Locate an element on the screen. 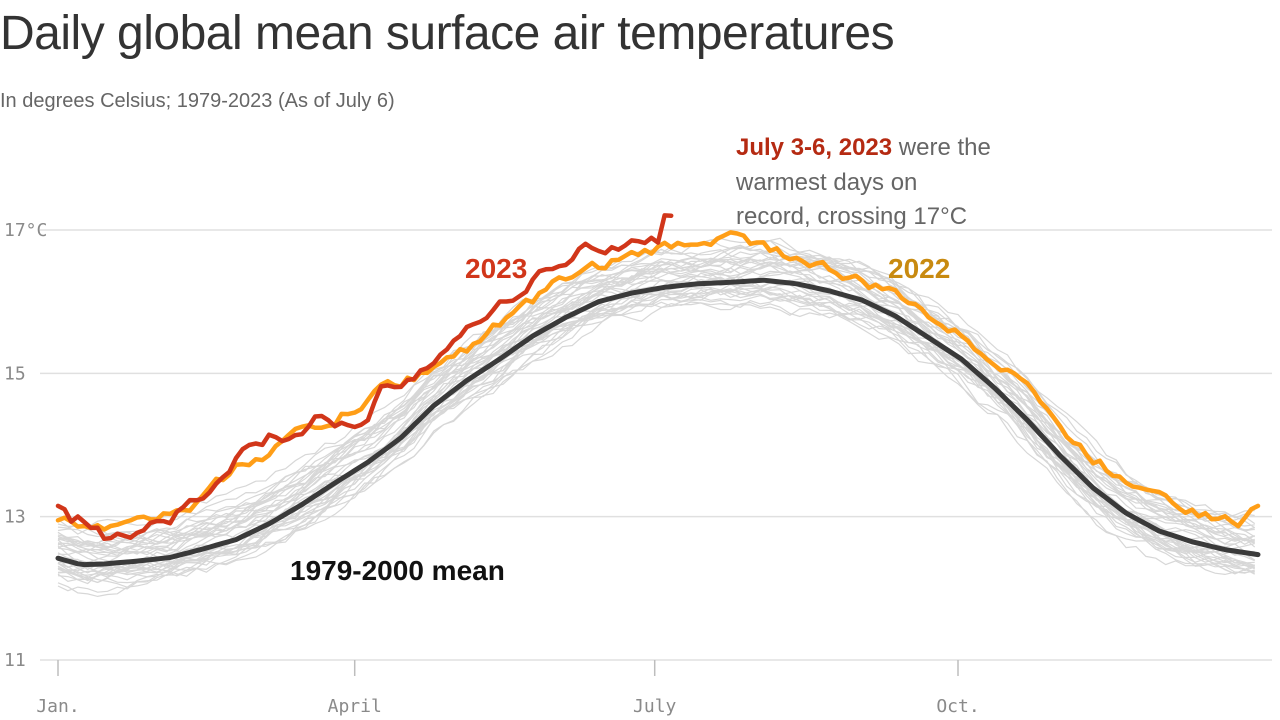 The width and height of the screenshot is (1280, 720). record-annotation-line1: July 3-6, 2023 were the is located at coordinates (863, 147).